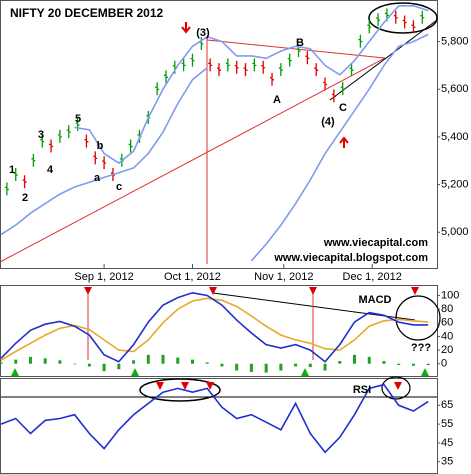 The width and height of the screenshot is (471, 474). Describe the element at coordinates (103, 277) in the screenshot. I see `x-tick-label: Sep 1, 2012` at that location.